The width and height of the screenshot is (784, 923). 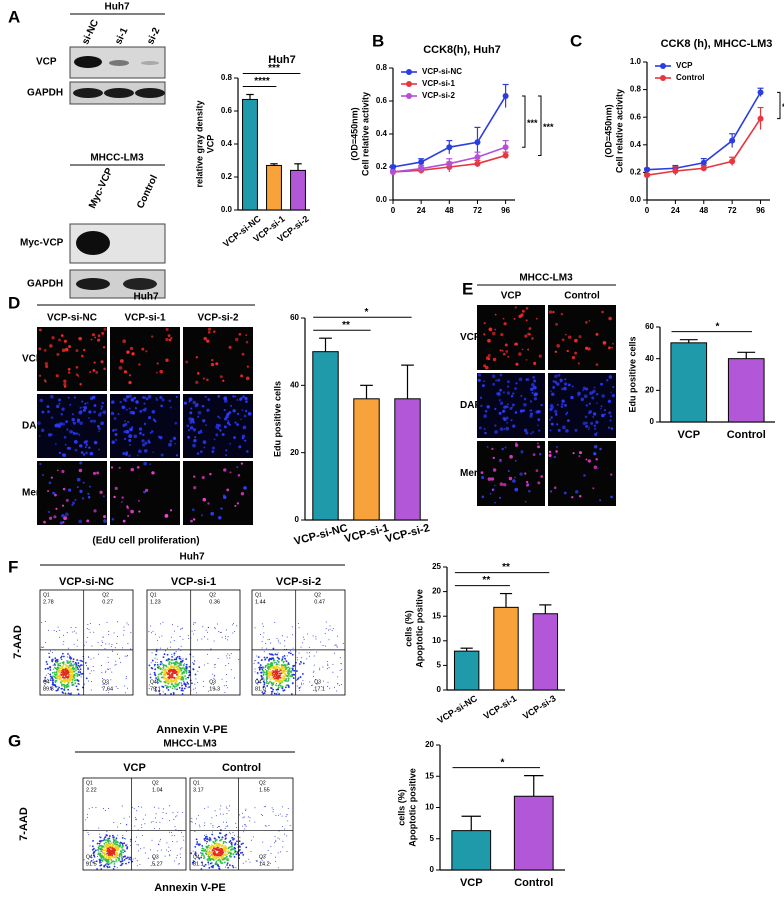 What do you see at coordinates (155, 783) in the screenshot?
I see `quadrant-name: Q2` at bounding box center [155, 783].